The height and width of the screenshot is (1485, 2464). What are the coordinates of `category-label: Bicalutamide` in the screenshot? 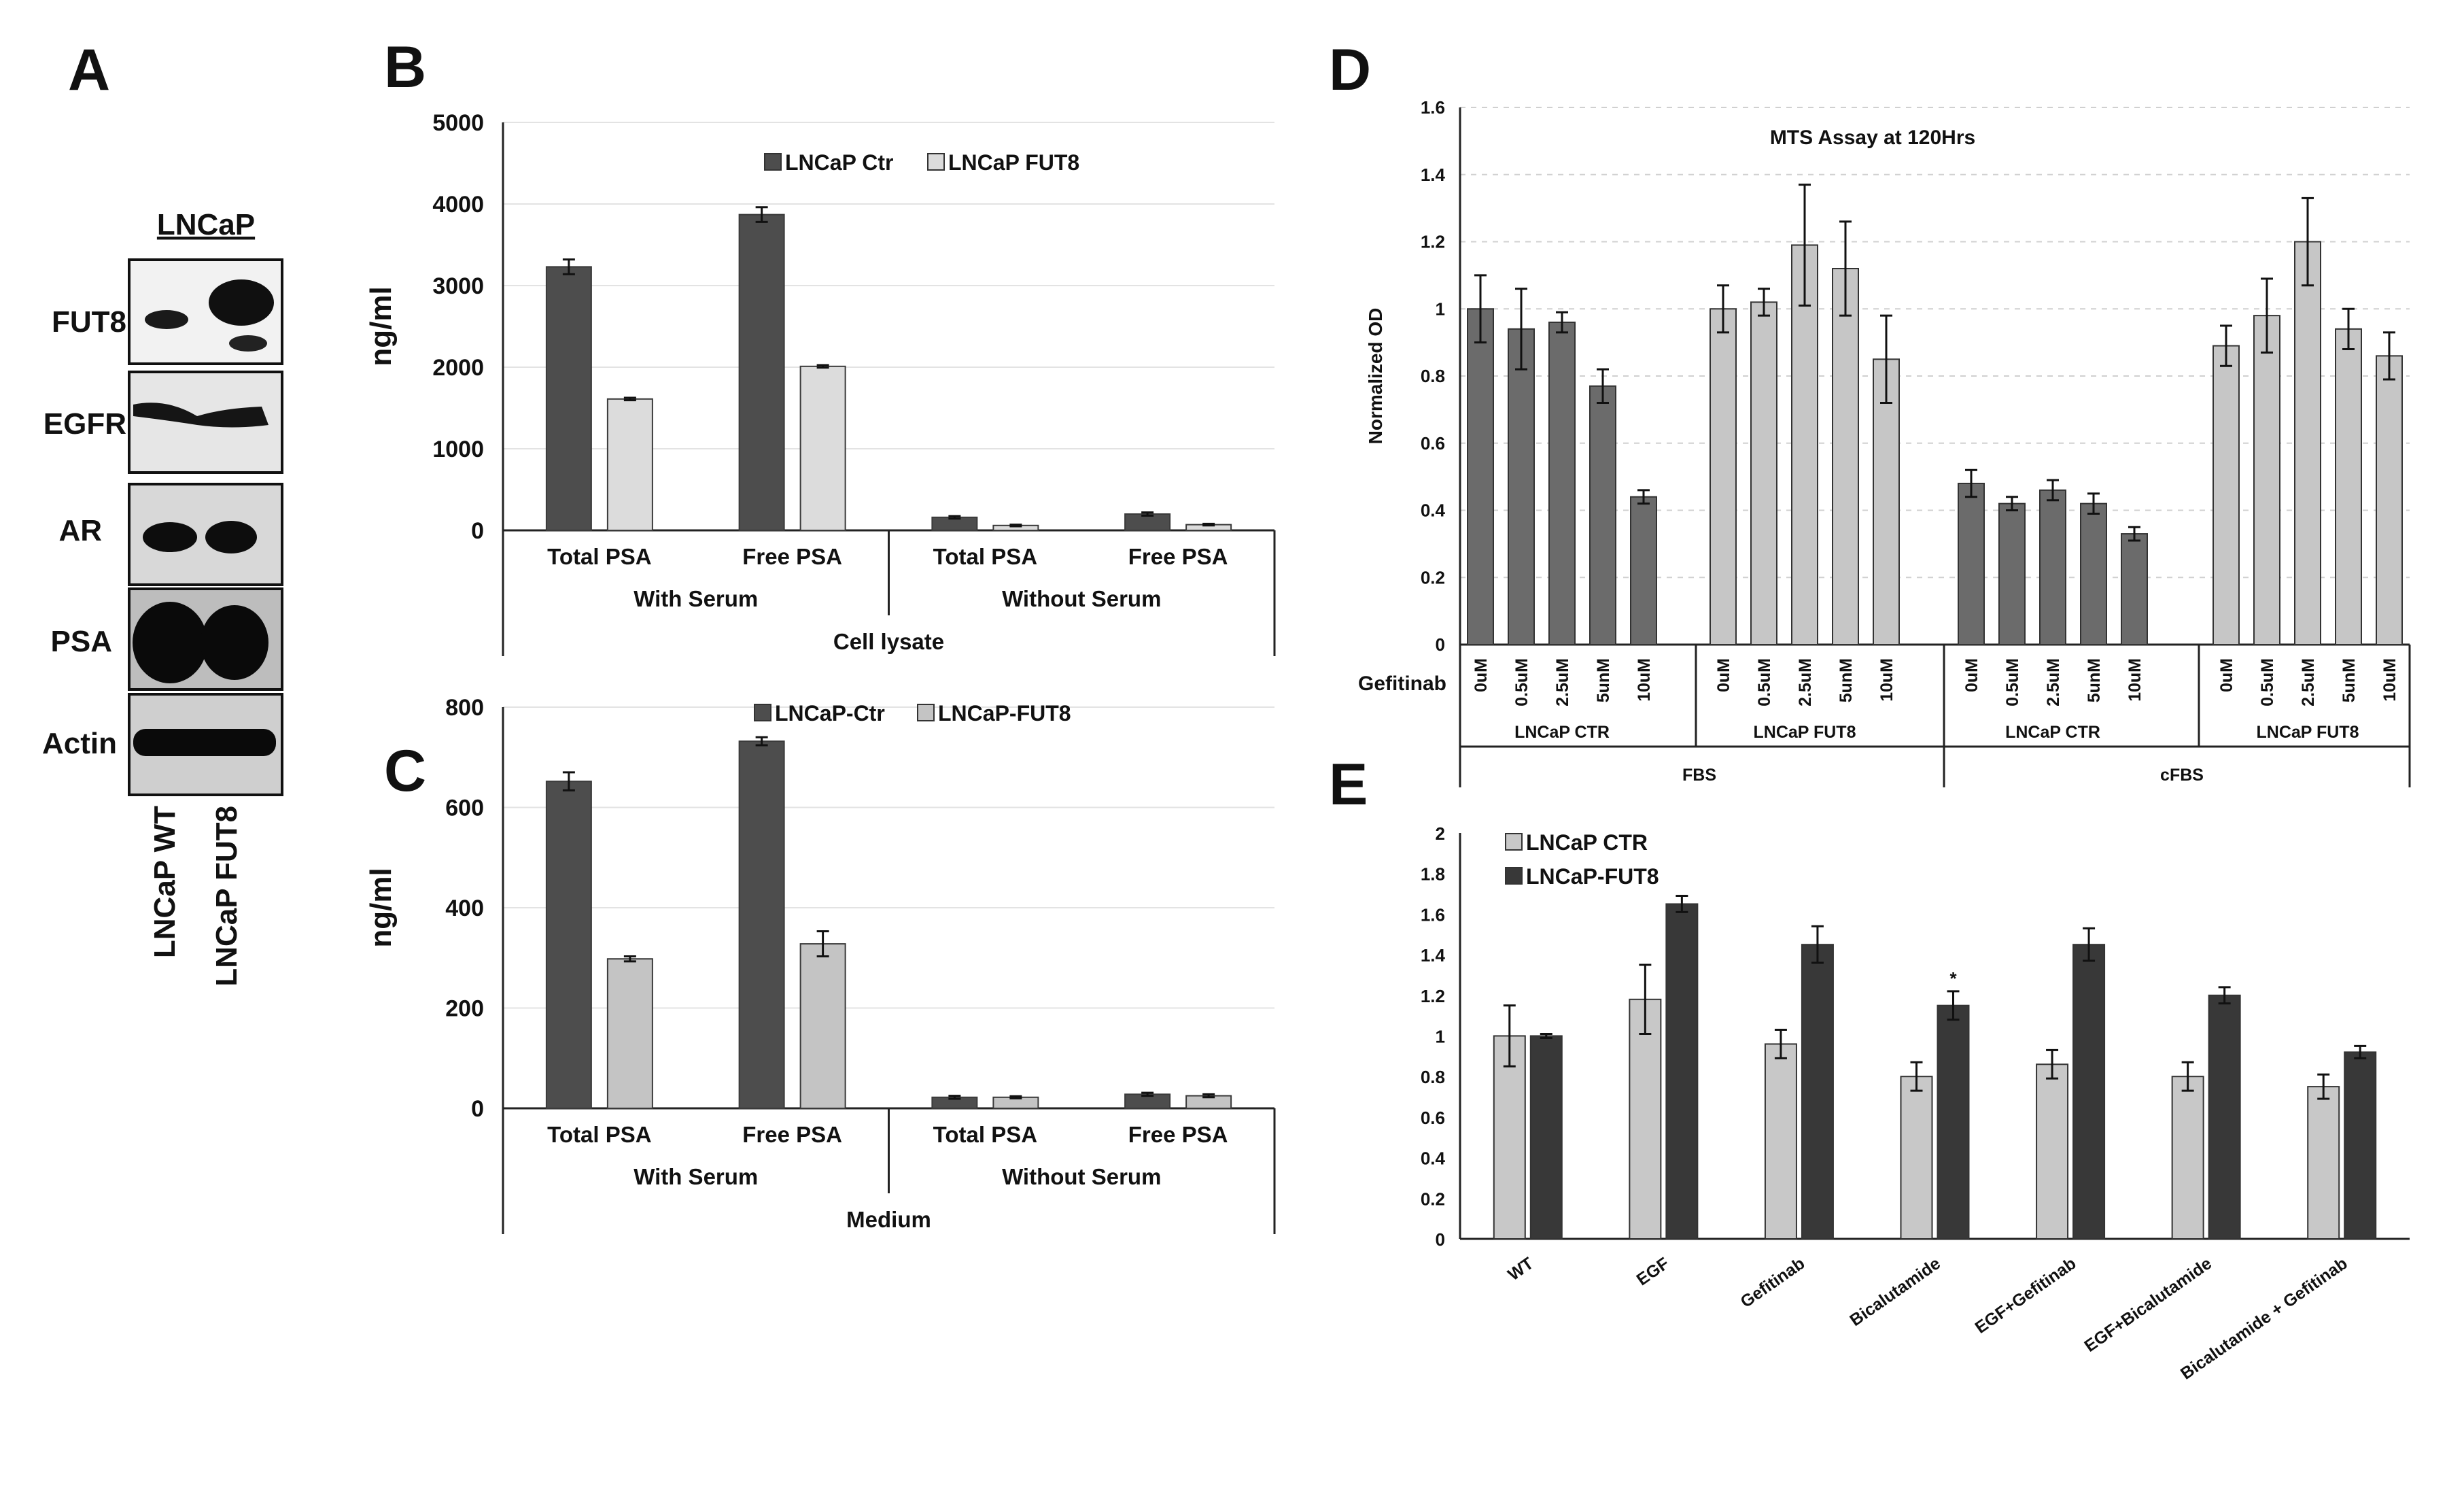 It's located at (1895, 1292).